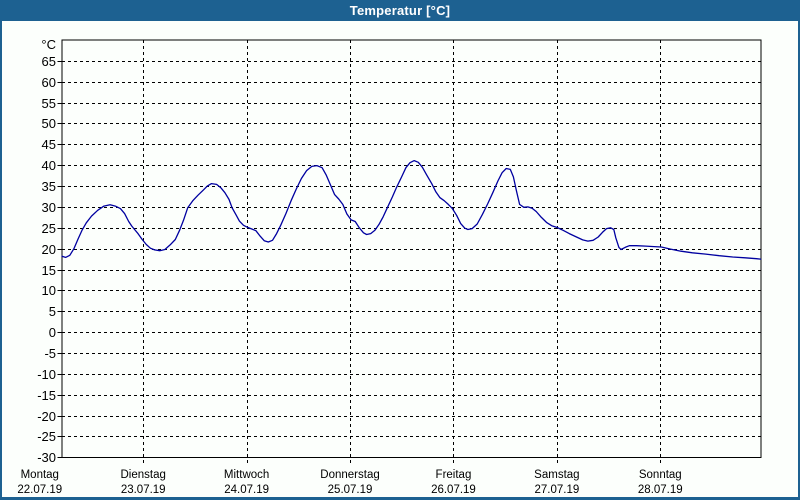 This screenshot has height=500, width=800. Describe the element at coordinates (246, 475) in the screenshot. I see `x-day-name-label: Mittwoch` at that location.